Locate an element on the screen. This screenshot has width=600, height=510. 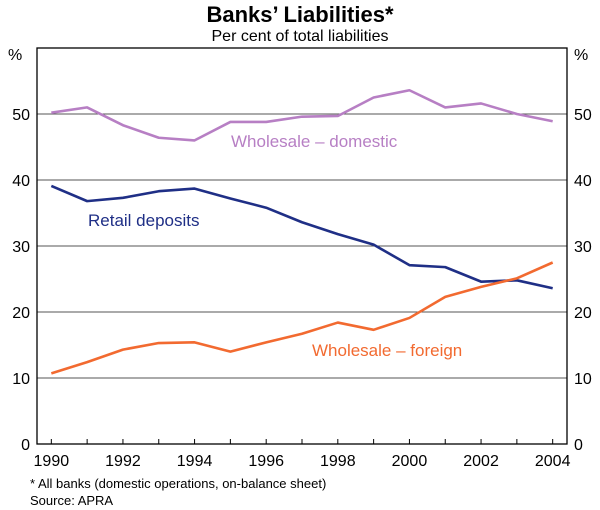
y-tick-label-right: 30 is located at coordinates (583, 247).